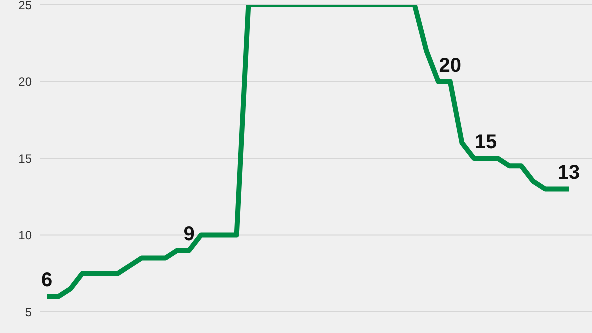 The height and width of the screenshot is (333, 592). I want to click on y-tick-label: 20, so click(25, 82).